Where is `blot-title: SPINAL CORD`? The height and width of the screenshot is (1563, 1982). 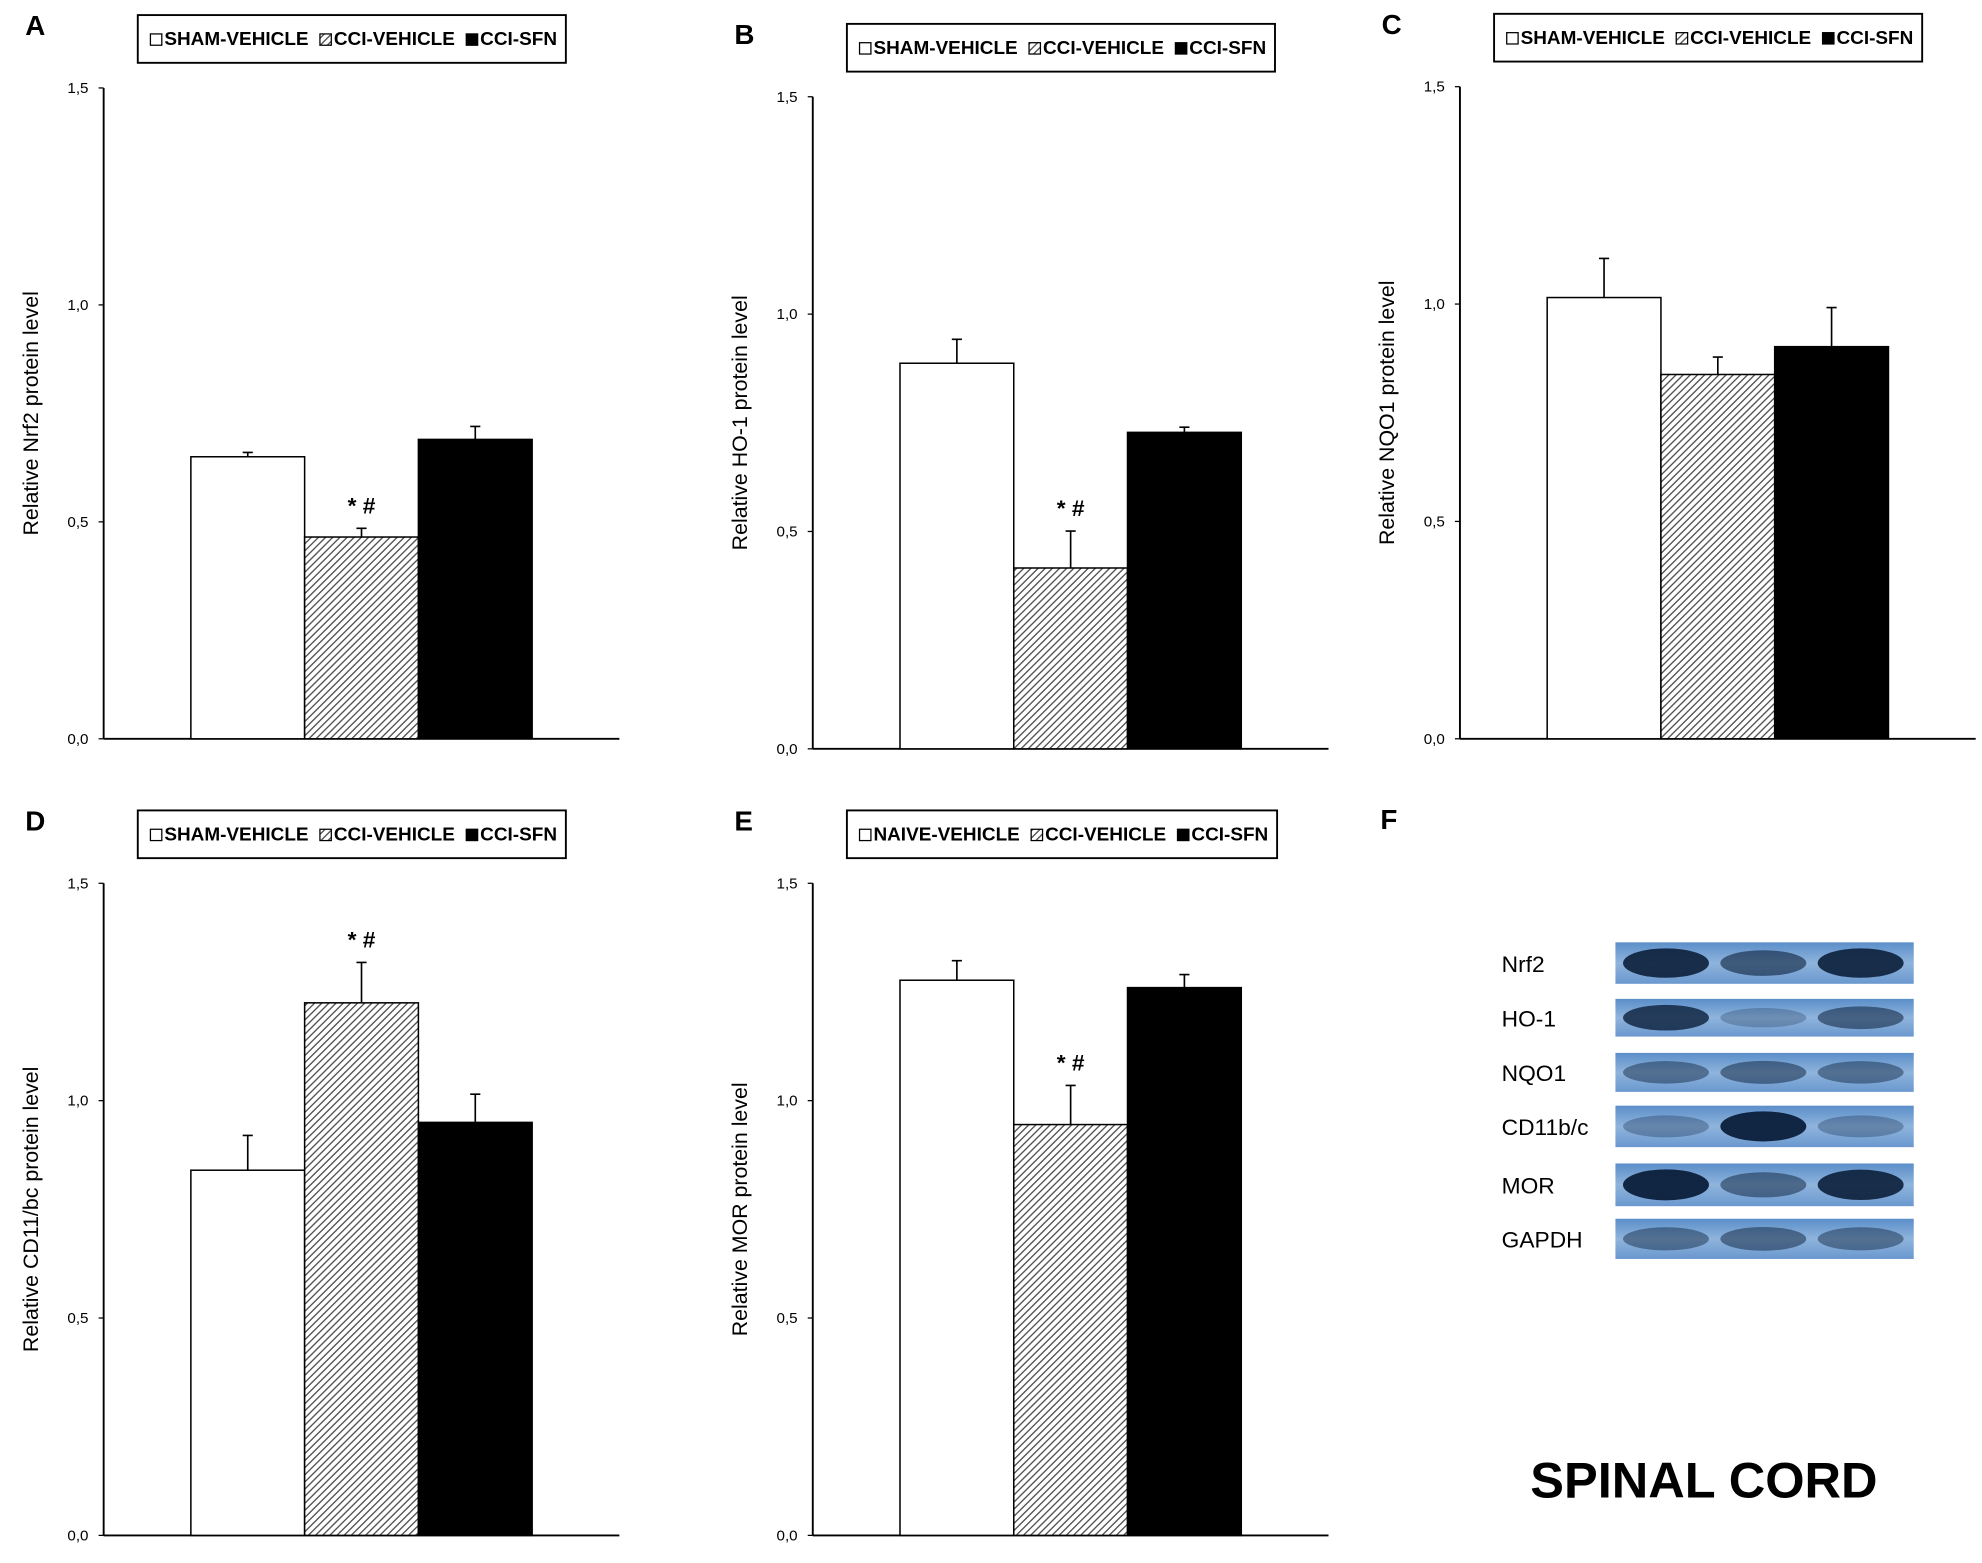 blot-title: SPINAL CORD is located at coordinates (1703, 1480).